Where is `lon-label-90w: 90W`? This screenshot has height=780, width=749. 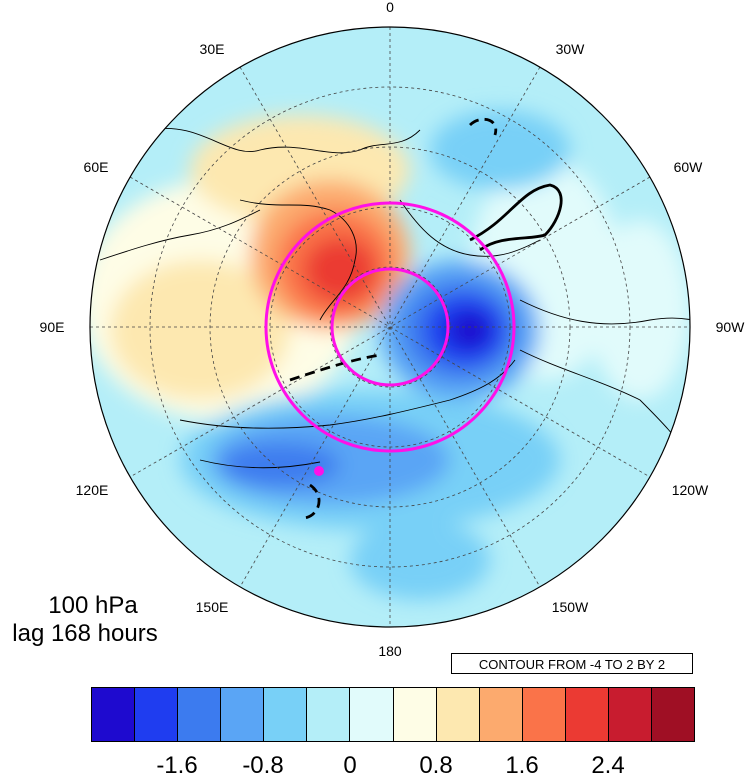 lon-label-90w: 90W is located at coordinates (731, 327).